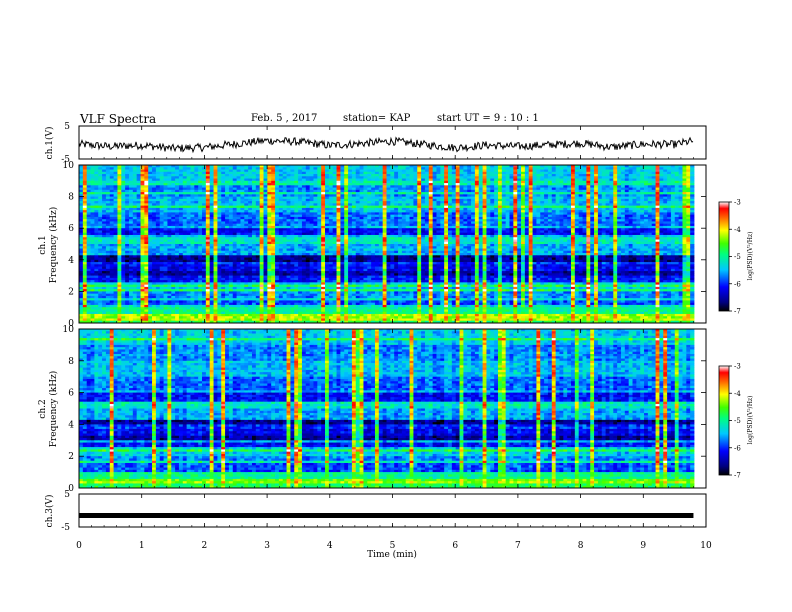  What do you see at coordinates (392, 510) in the screenshot?
I see `ch3-waveform-frame` at bounding box center [392, 510].